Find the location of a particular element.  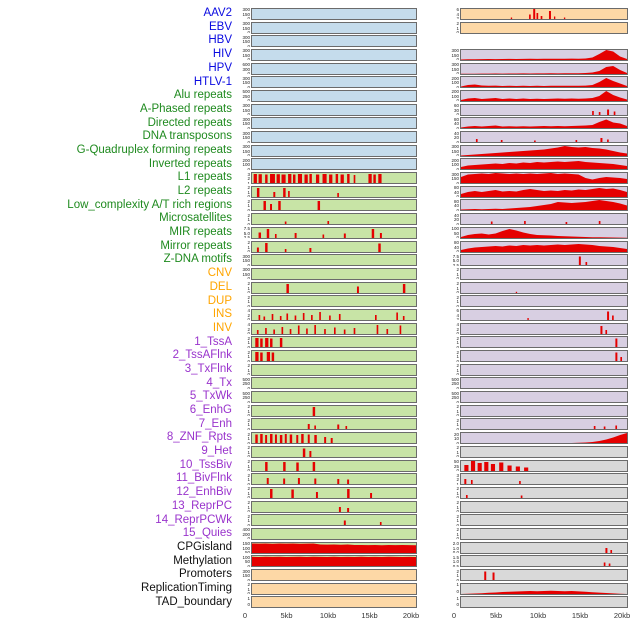

y-axis-ticks: 3210 is located at coordinates (453, 479).